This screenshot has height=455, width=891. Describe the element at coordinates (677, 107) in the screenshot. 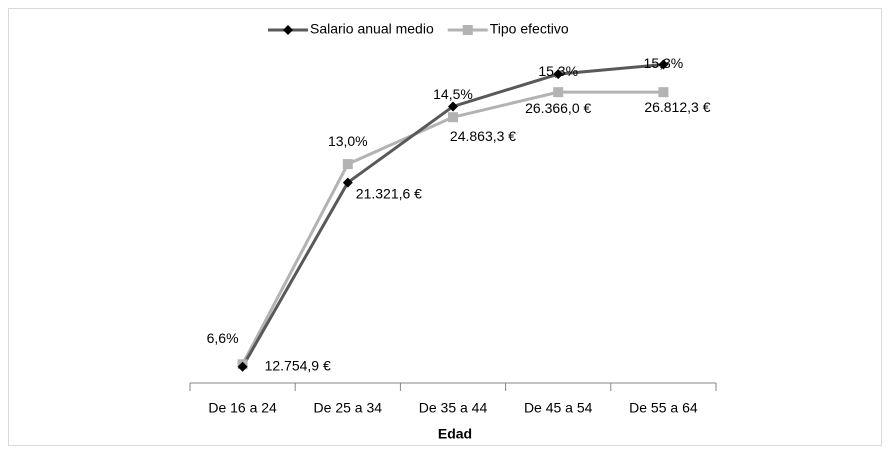

I see `data-label: 26.812,3 €` at that location.